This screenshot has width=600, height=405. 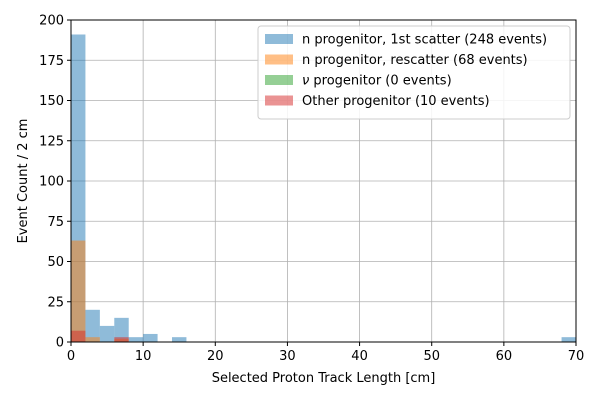 I want to click on x-tick-label: 60, so click(x=504, y=356).